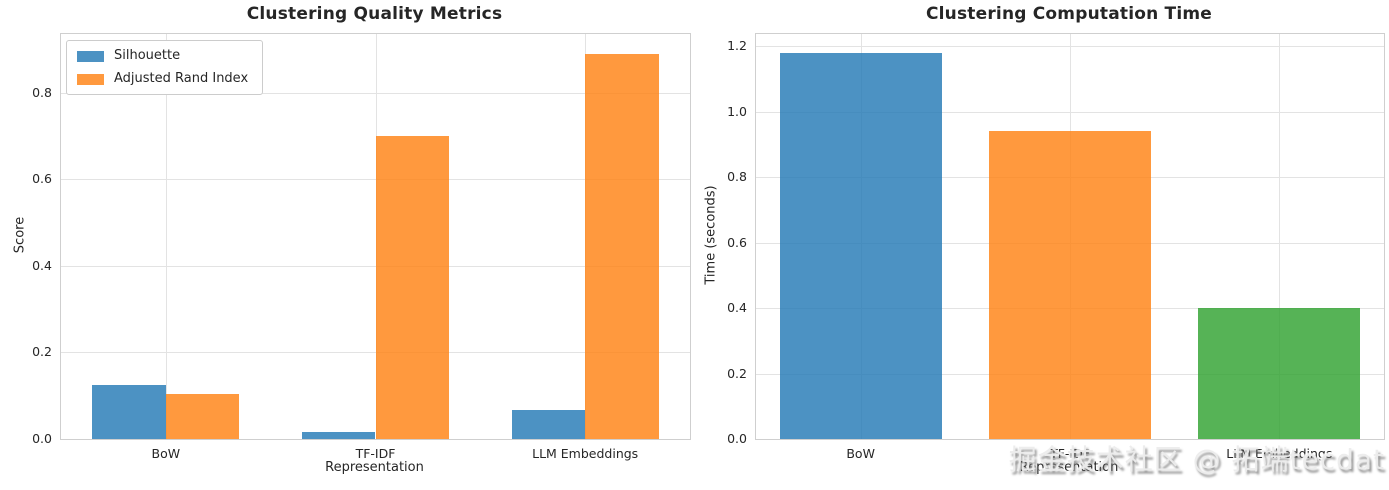 This screenshot has width=1389, height=490. I want to click on legend: Silhouette Adjusted Rand Index, so click(165, 67).